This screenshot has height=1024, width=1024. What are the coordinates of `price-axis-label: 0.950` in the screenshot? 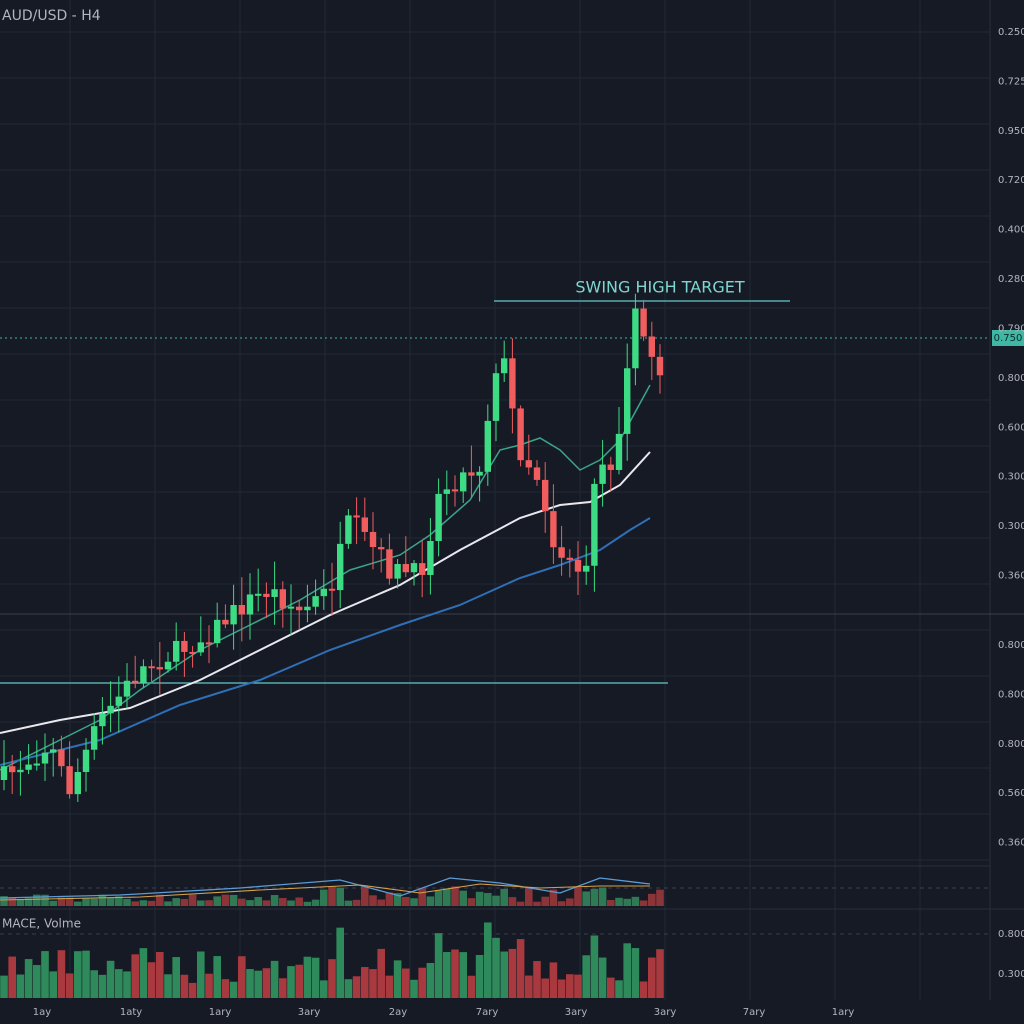 It's located at (1011, 131).